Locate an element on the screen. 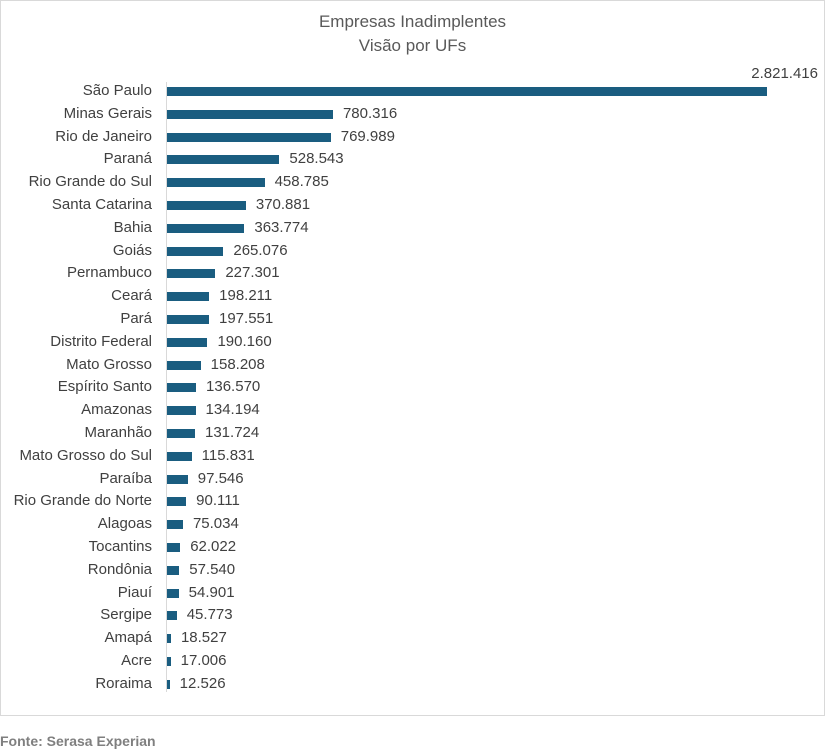 This screenshot has height=752, width=825. value-label: 97.546 is located at coordinates (220, 478).